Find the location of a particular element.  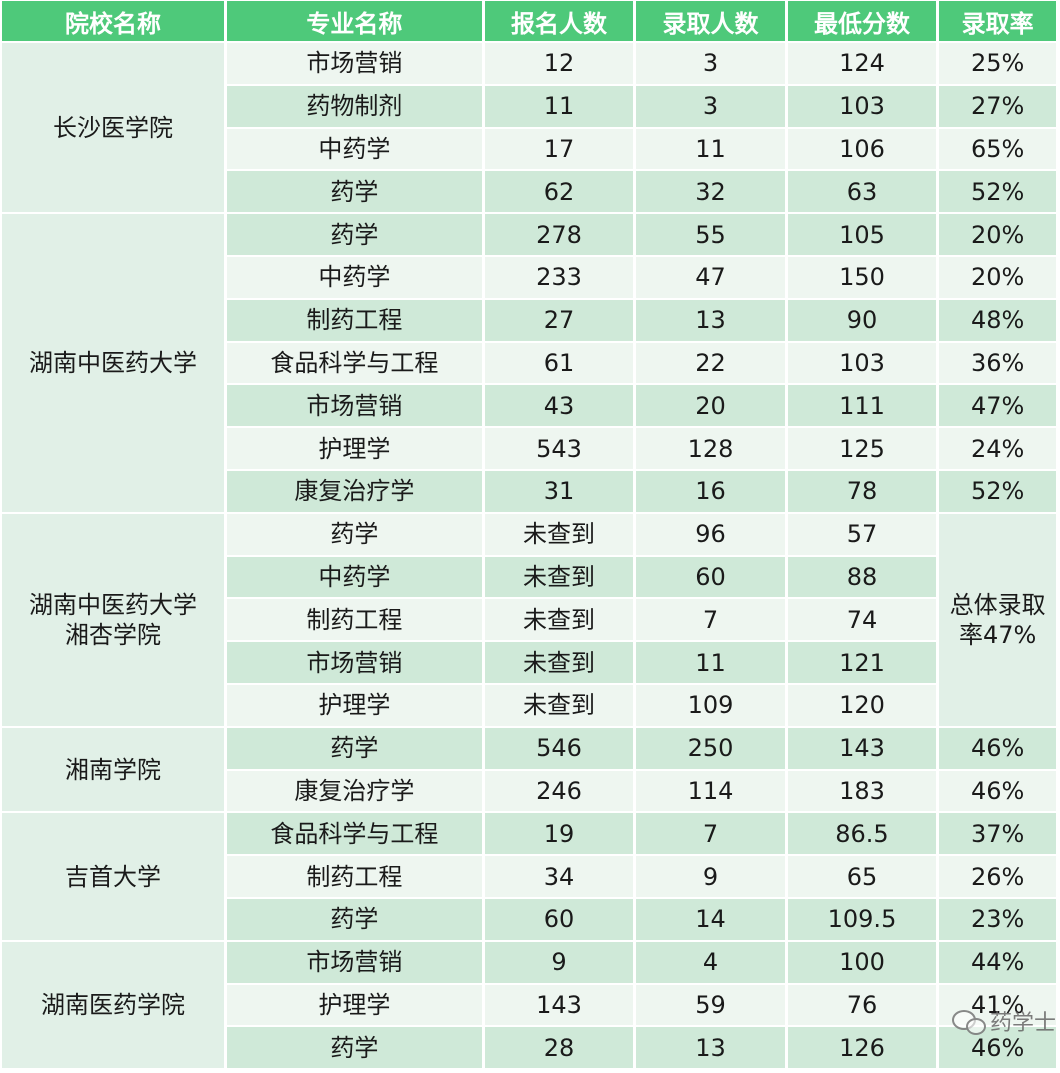

admitted-cell: 9 is located at coordinates (710, 876).